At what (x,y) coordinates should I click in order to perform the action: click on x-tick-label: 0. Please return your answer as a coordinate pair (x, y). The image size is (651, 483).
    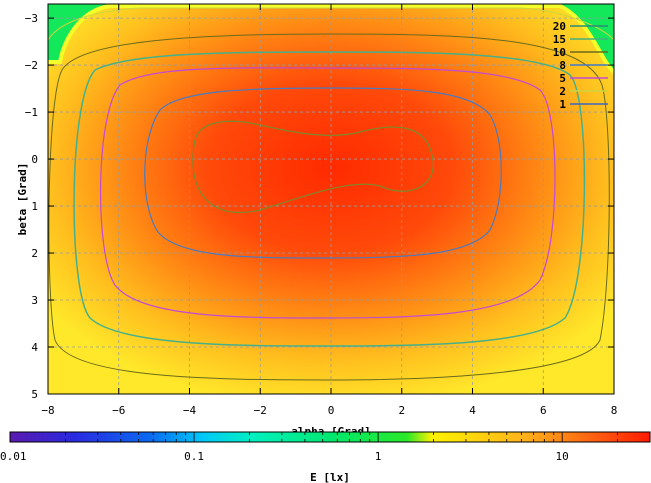
    Looking at the image, I should click on (331, 410).